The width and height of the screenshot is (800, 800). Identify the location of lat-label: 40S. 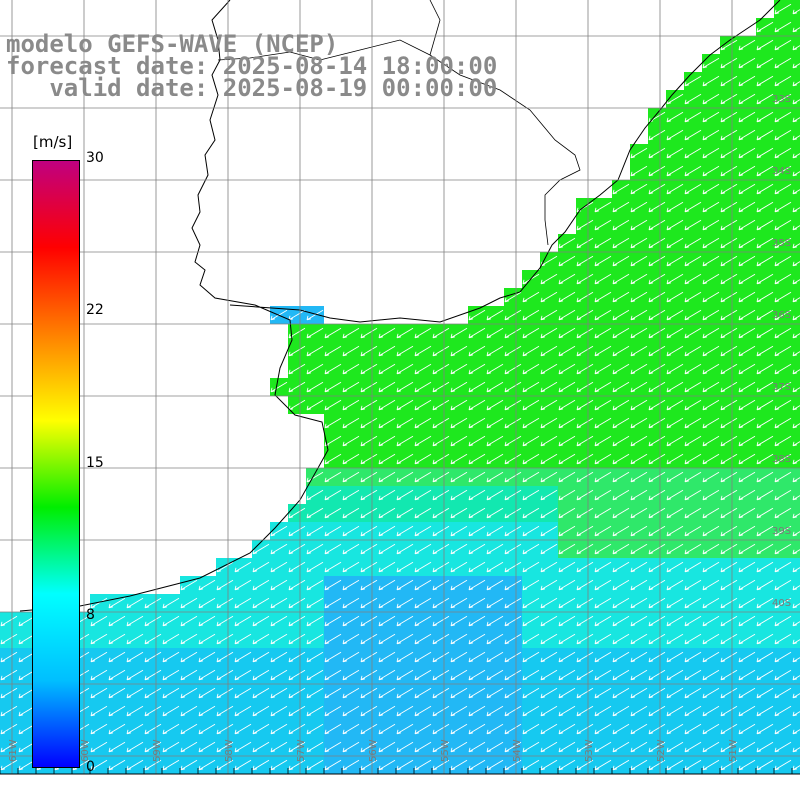
(781, 603).